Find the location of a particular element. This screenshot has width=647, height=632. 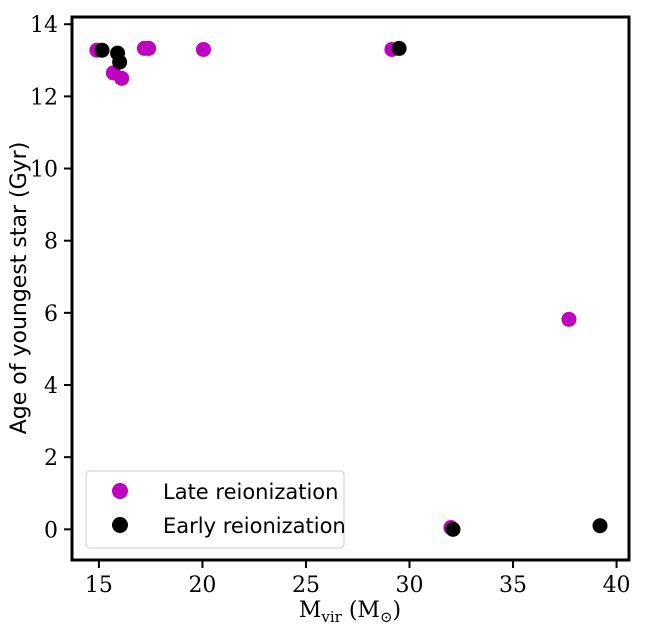

legend-label-late: Late reionization is located at coordinates (250, 492).